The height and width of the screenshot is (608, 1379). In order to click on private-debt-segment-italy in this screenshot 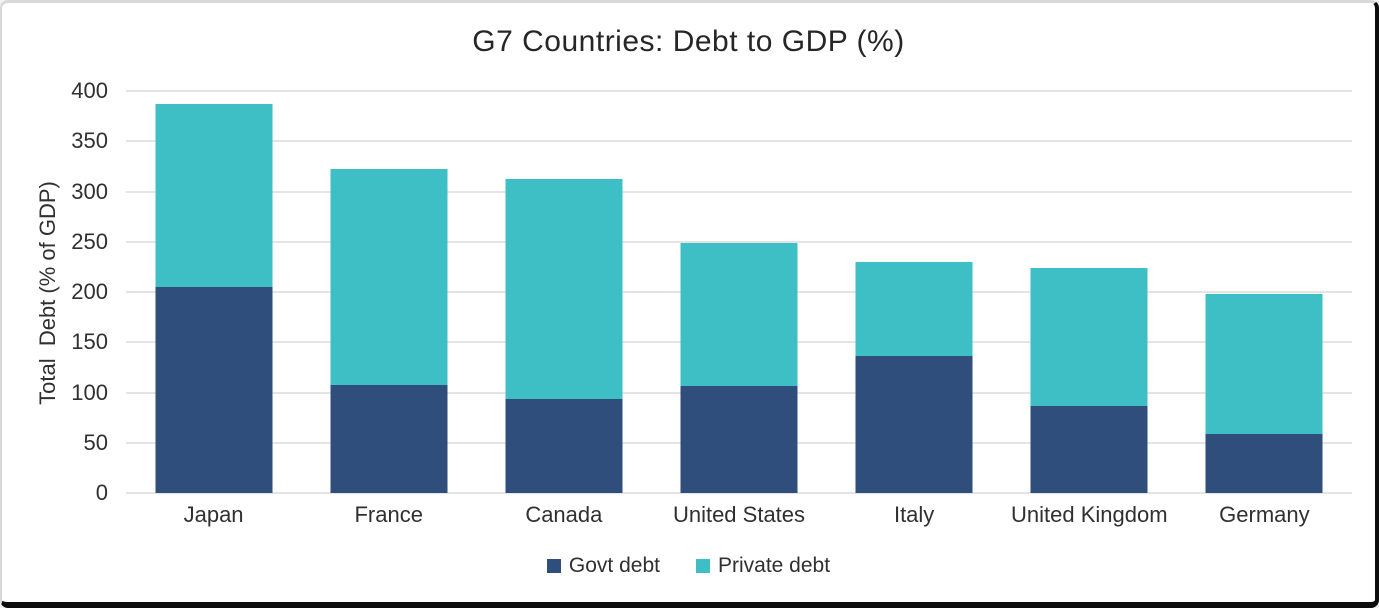, I will do `click(914, 309)`.